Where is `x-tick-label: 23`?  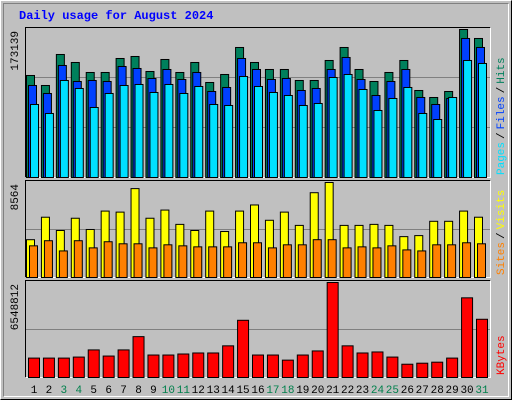
x-tick-label: 23 is located at coordinates (362, 391).